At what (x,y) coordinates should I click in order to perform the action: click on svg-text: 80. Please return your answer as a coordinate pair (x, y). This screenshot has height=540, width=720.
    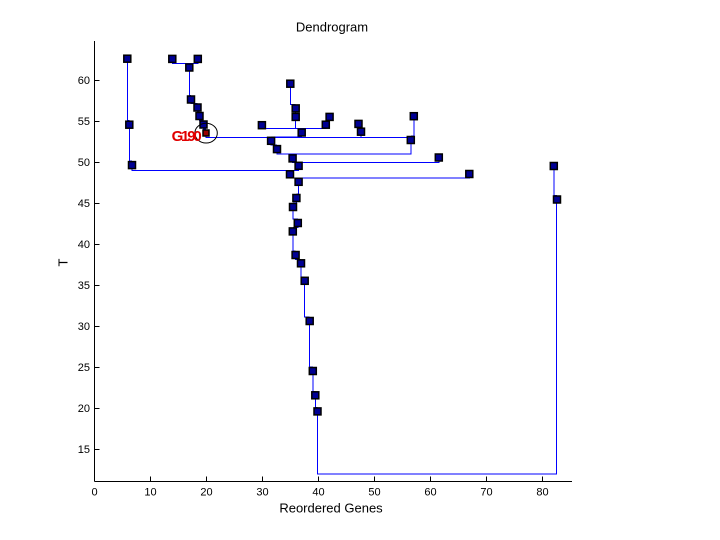
    Looking at the image, I should click on (542, 493).